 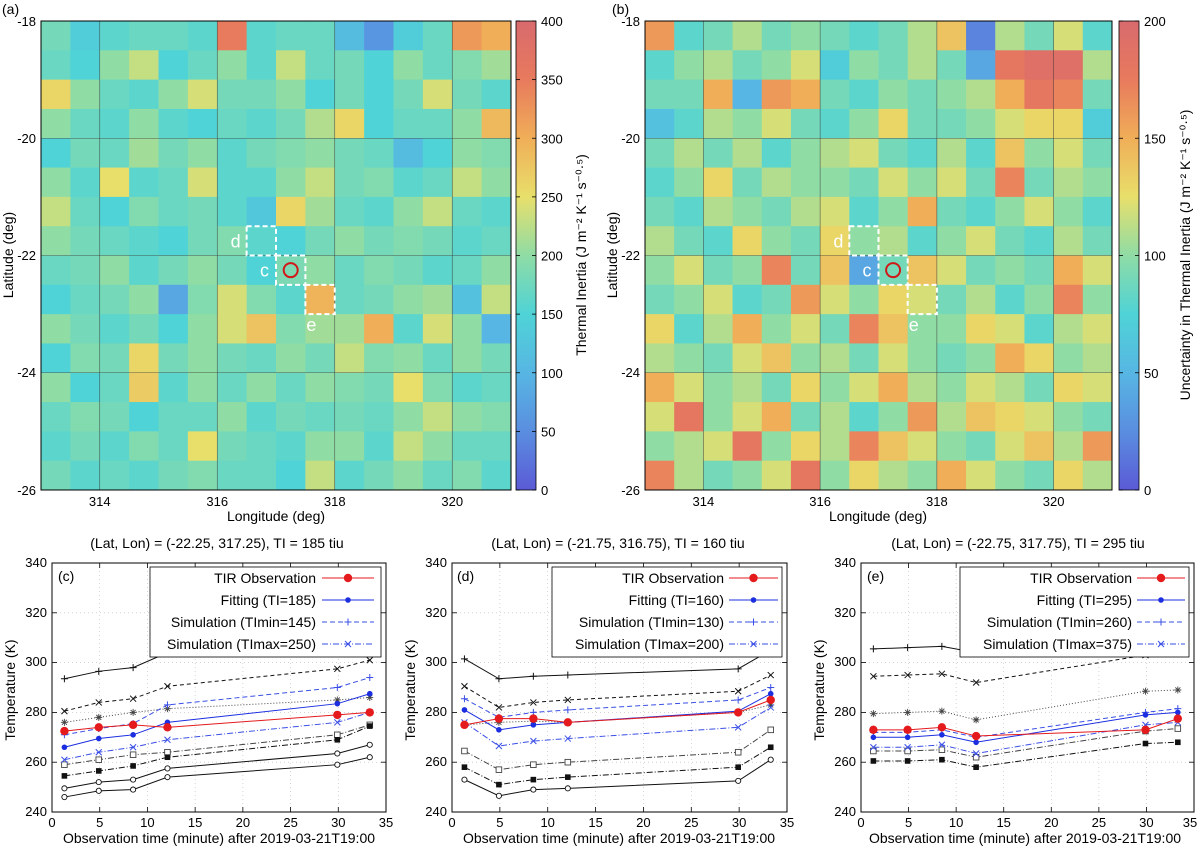 I want to click on colorbar-tick-label: 150, so click(x=1155, y=138).